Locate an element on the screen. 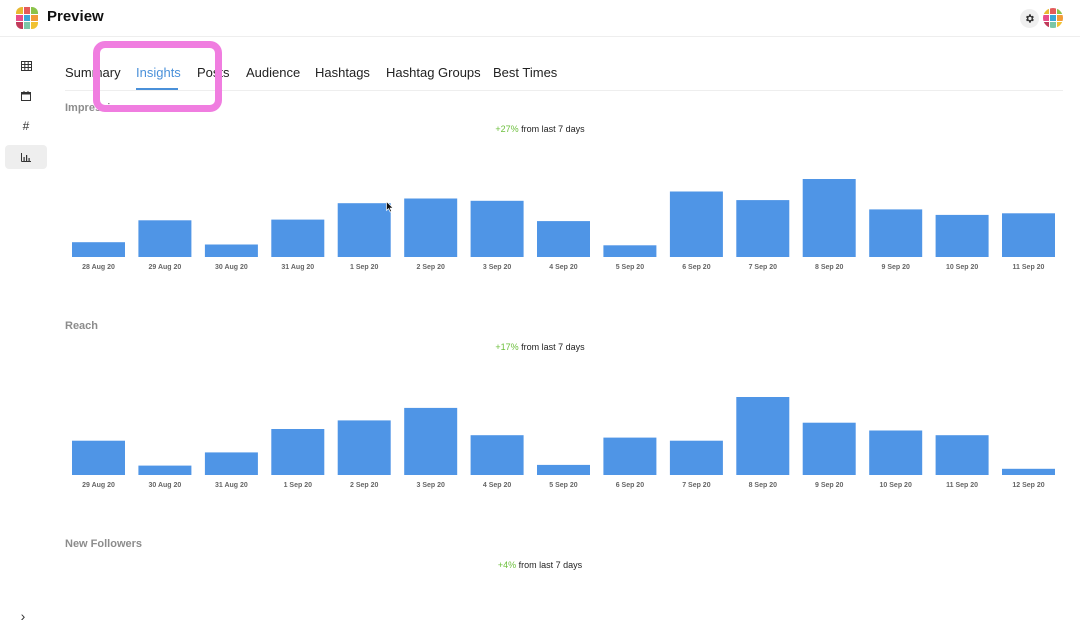  sidebar-item-calendar is located at coordinates (26, 96).